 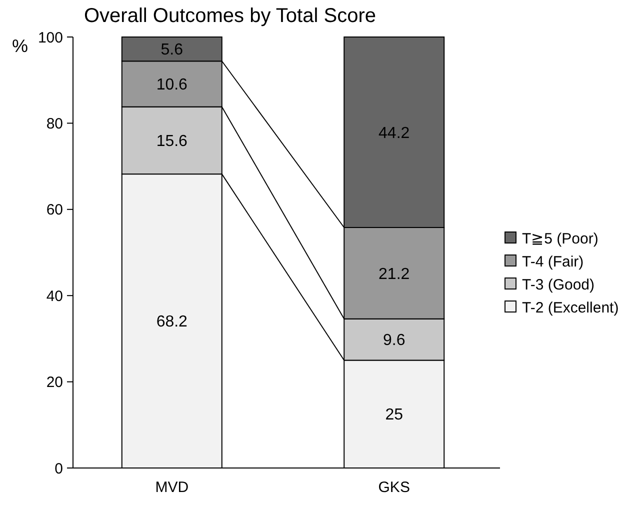 I want to click on data-label: 15.6, so click(x=172, y=141).